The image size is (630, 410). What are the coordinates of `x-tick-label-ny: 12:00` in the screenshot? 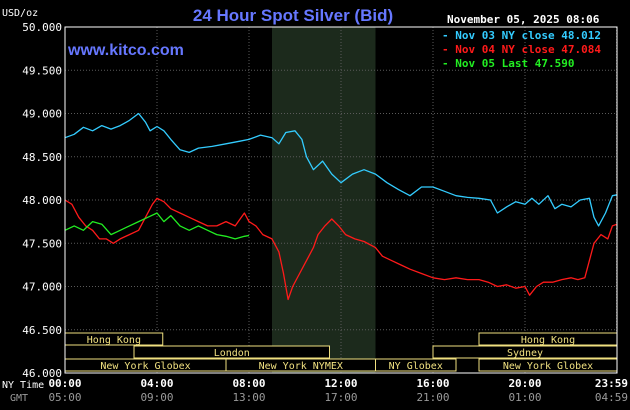 It's located at (340, 383).